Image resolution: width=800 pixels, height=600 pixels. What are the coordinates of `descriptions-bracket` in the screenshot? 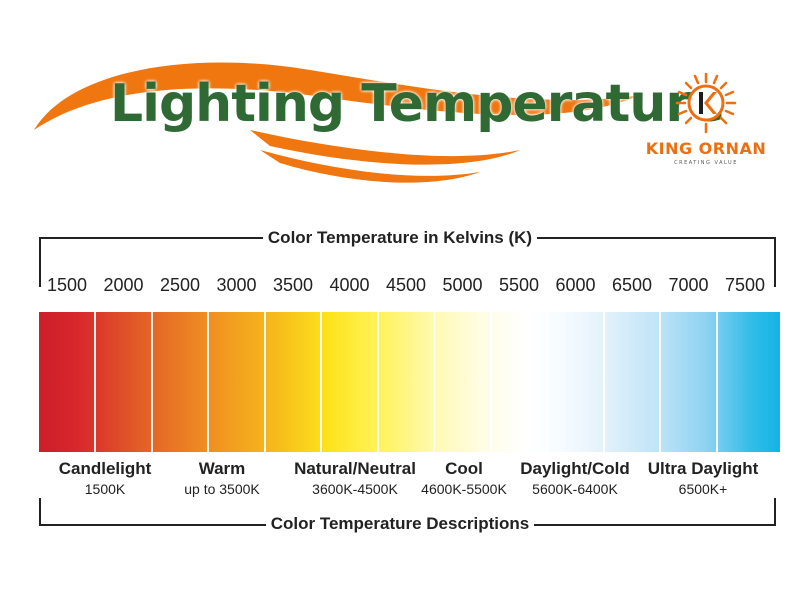 It's located at (407, 512).